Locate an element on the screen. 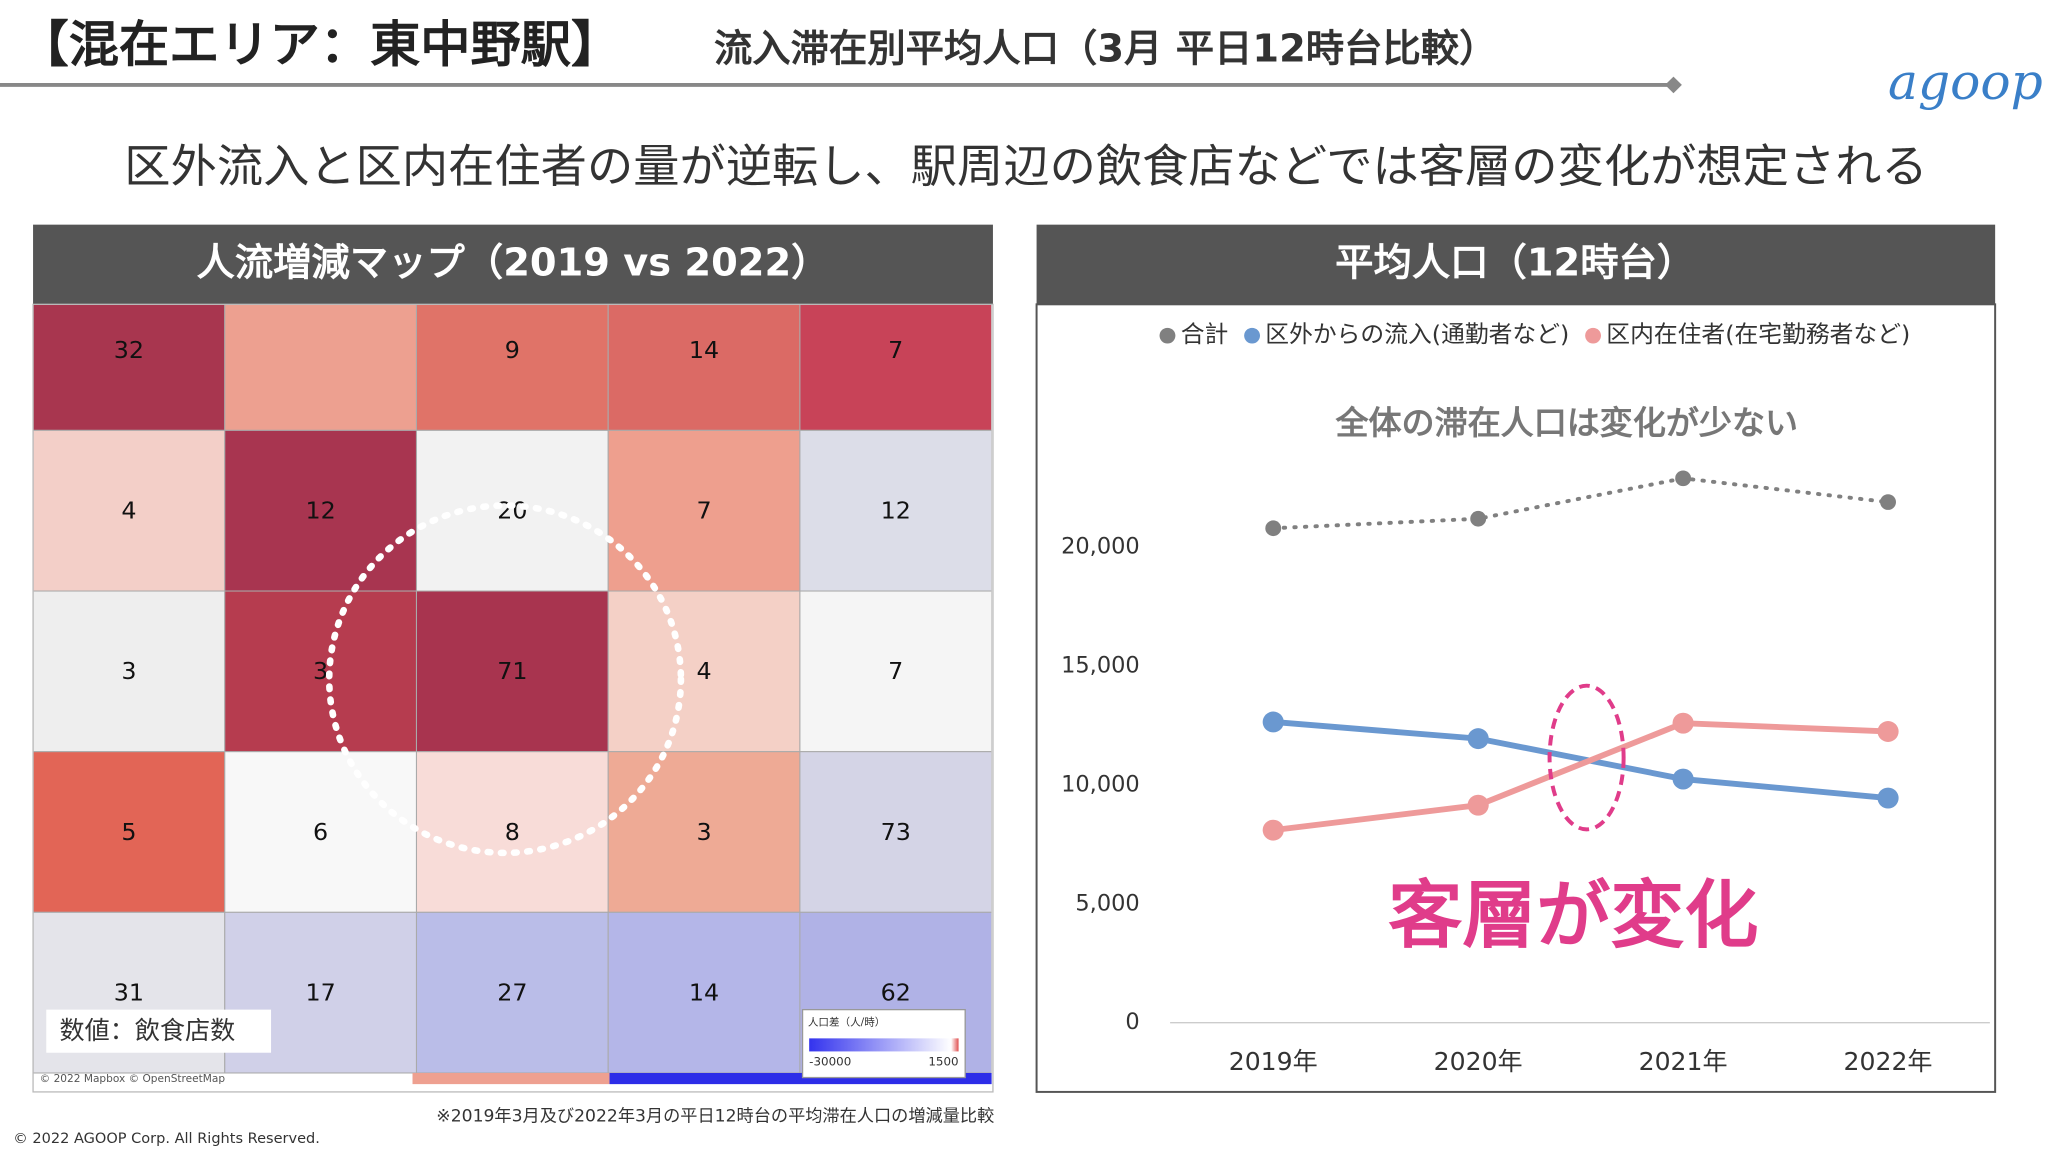 The width and height of the screenshot is (2052, 1152). cell-value: 20 is located at coordinates (512, 511).